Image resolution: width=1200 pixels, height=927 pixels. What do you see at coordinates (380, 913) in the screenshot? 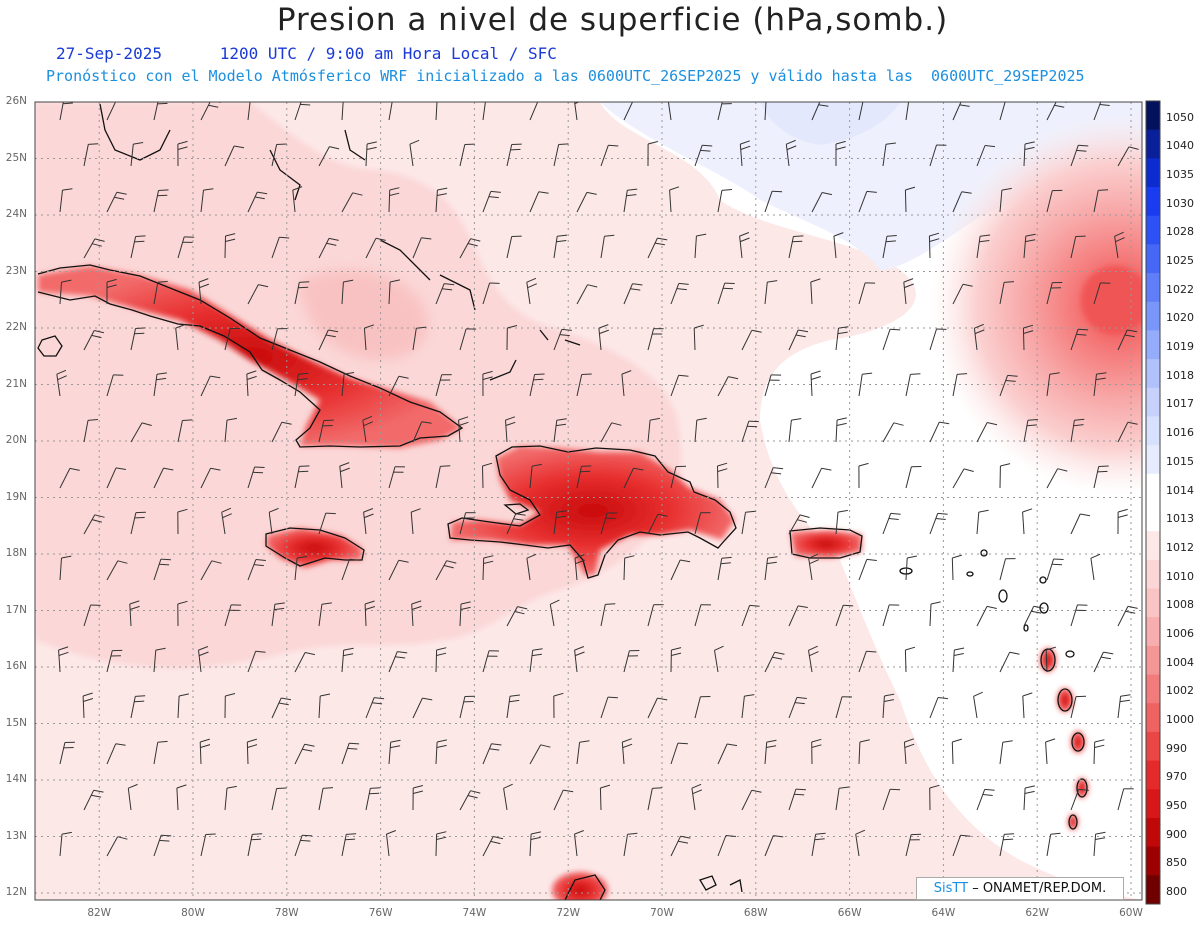
I see `lon-label: 76W` at bounding box center [380, 913].